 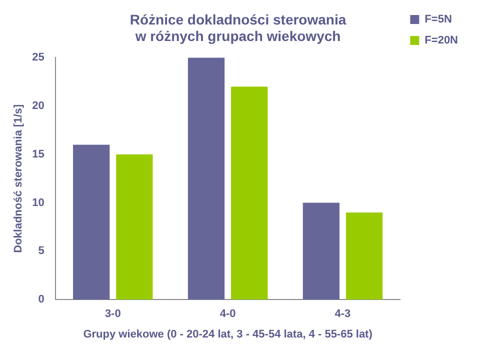 What do you see at coordinates (342, 314) in the screenshot?
I see `x-tick-label: 4-3` at bounding box center [342, 314].